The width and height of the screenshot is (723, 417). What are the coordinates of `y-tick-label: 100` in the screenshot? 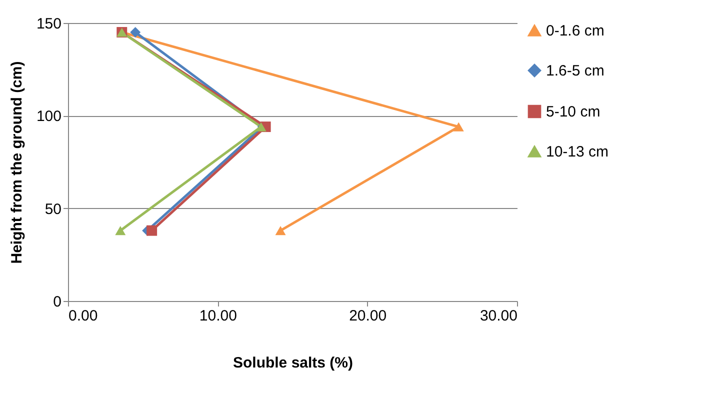 It's located at (49, 117).